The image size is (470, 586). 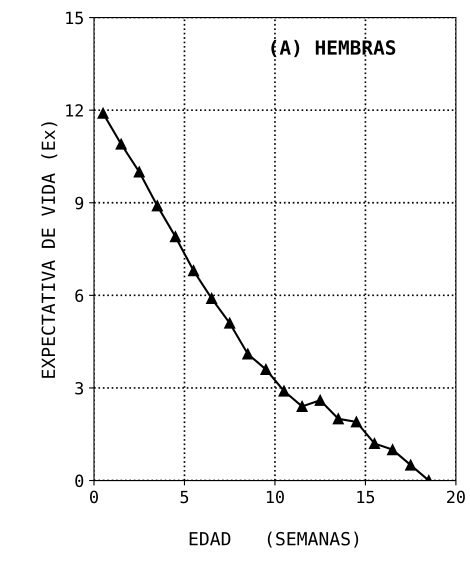 I want to click on x-tick-label: 5, so click(x=184, y=497).